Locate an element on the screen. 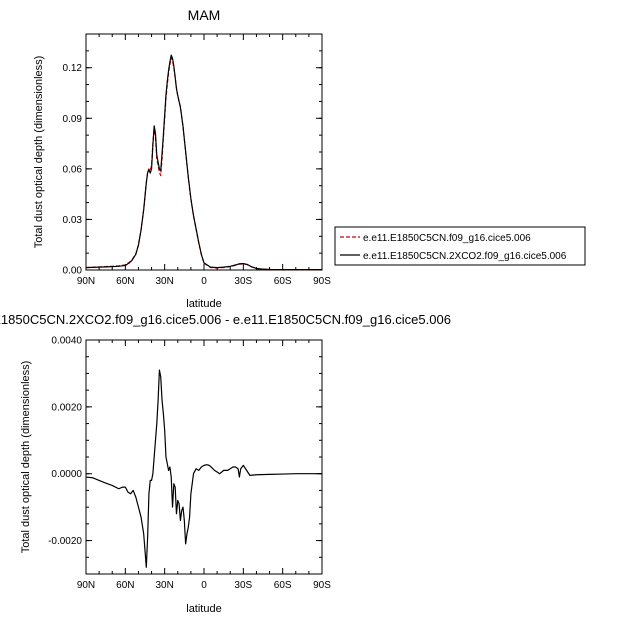  bottom-plot-frame is located at coordinates (204, 457).